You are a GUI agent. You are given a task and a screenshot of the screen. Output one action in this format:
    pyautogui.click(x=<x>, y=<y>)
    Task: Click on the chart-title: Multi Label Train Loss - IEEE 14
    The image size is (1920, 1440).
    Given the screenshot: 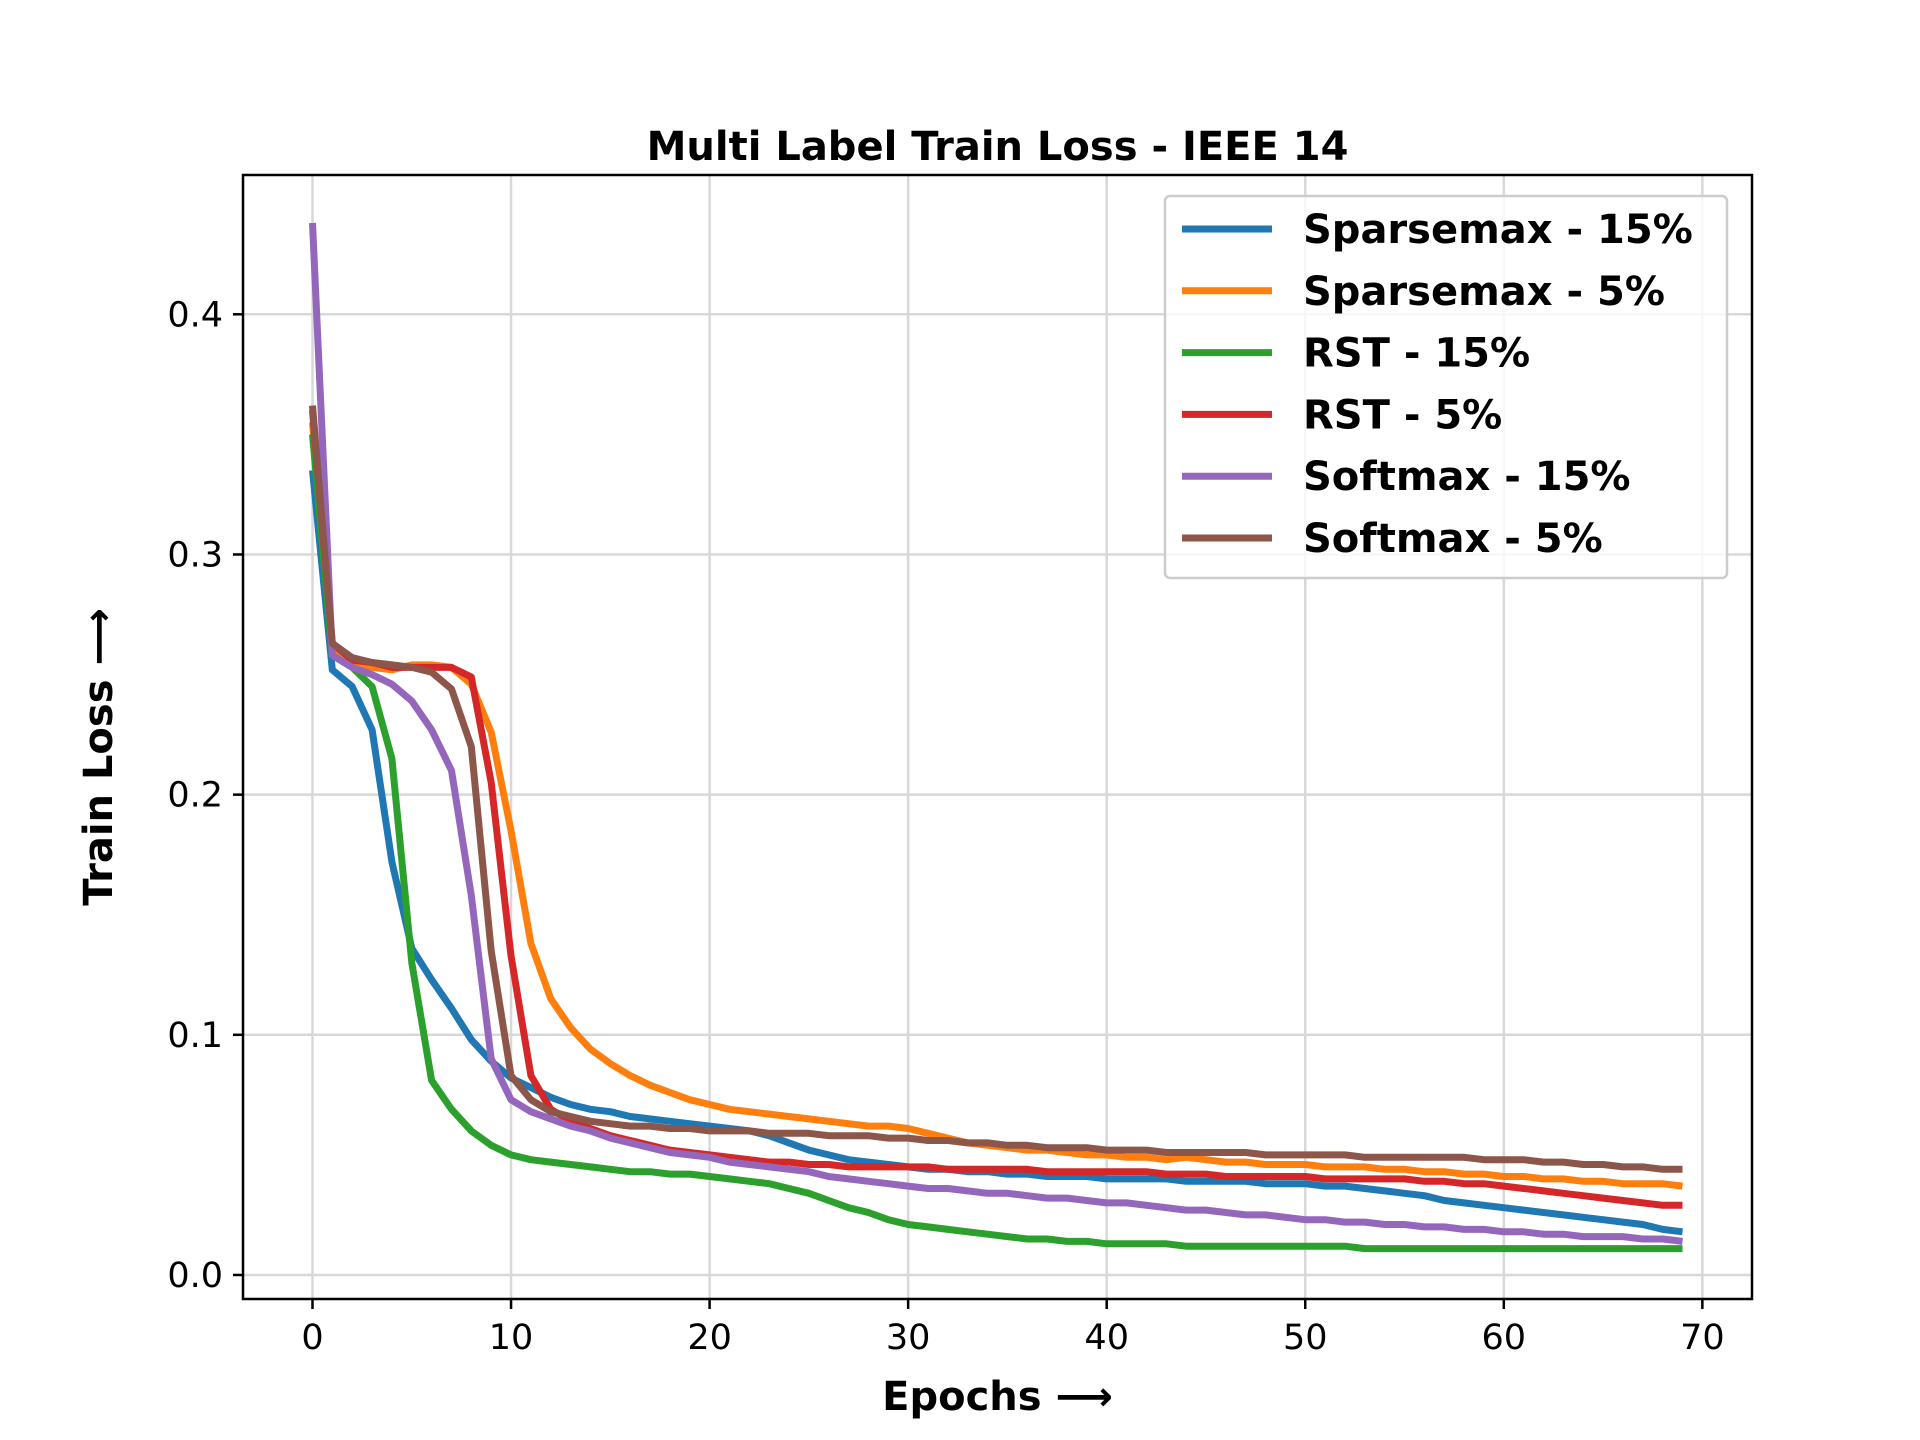 What is the action you would take?
    pyautogui.click(x=998, y=147)
    